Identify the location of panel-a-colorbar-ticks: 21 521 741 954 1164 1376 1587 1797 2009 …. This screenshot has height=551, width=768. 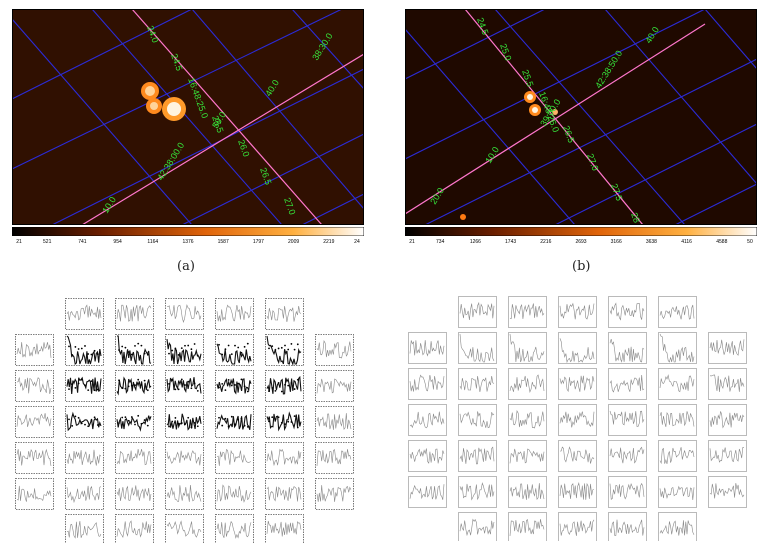
(188, 244).